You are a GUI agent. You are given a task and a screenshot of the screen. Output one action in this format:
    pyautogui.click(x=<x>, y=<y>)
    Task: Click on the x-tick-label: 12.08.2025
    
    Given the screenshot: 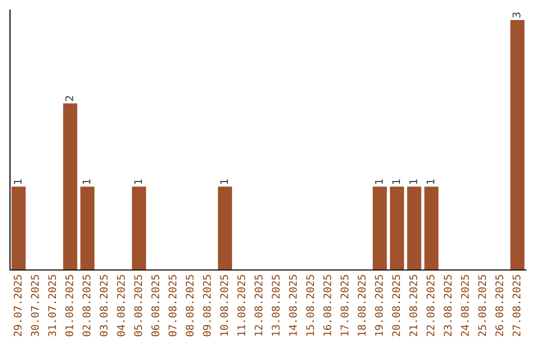 What is the action you would take?
    pyautogui.click(x=258, y=305)
    